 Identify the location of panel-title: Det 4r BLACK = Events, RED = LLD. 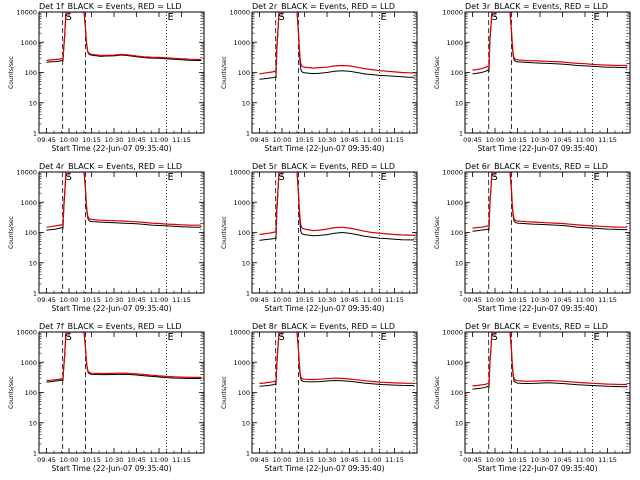
(110, 166).